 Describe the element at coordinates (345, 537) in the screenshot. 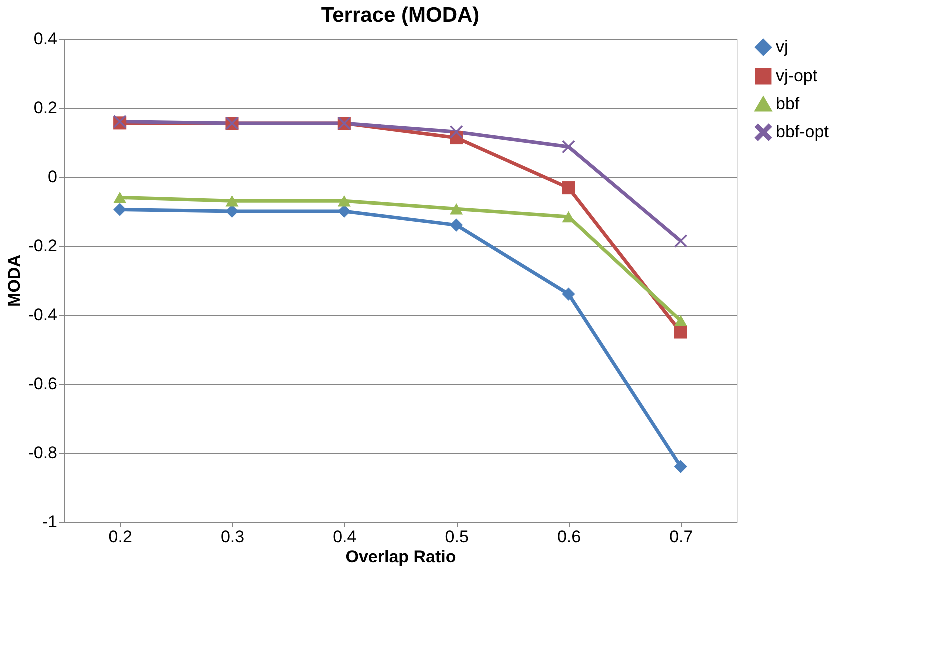

I see `x-tick-label: 0.4` at that location.